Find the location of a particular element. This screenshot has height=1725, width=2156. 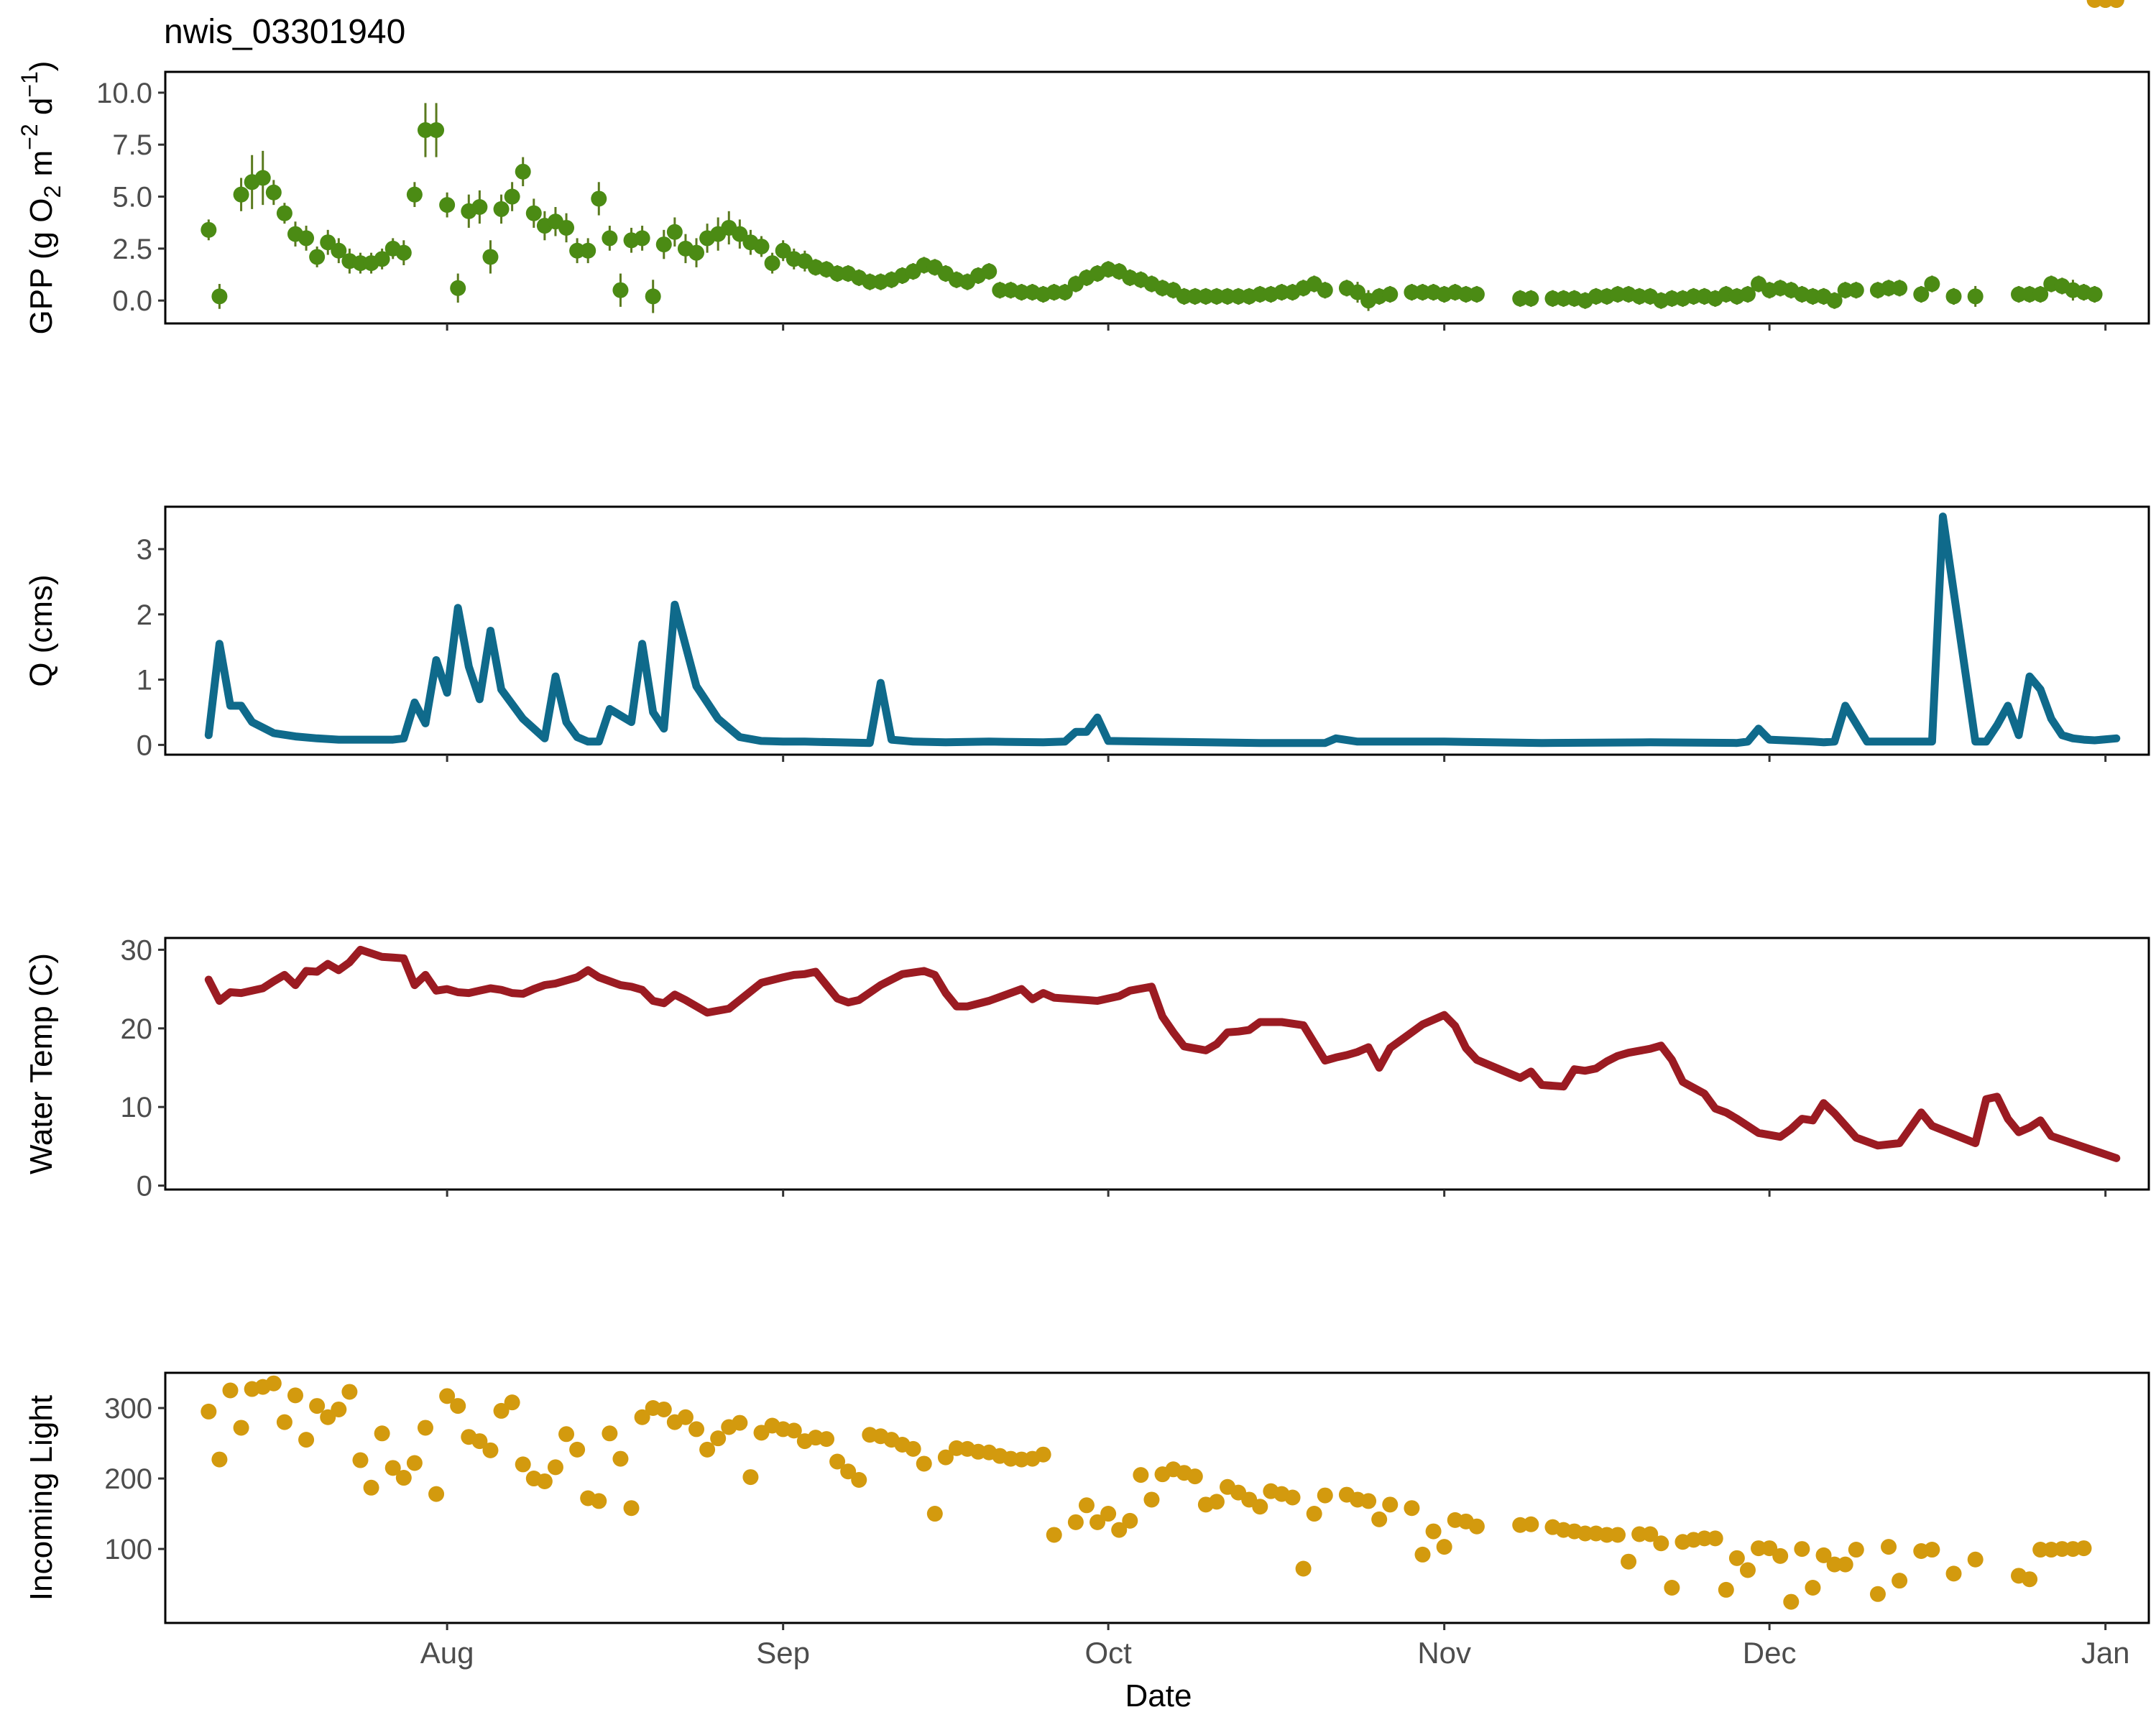

y-tick-label: 1 is located at coordinates (144, 680).